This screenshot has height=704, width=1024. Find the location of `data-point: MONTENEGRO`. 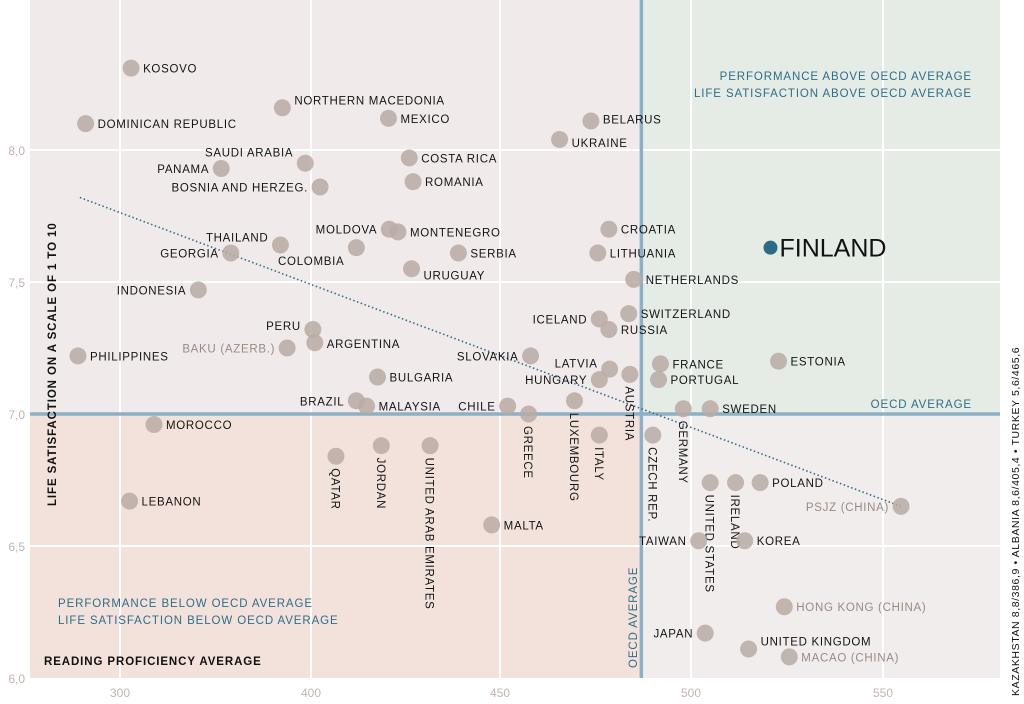

data-point: MONTENEGRO is located at coordinates (444, 232).